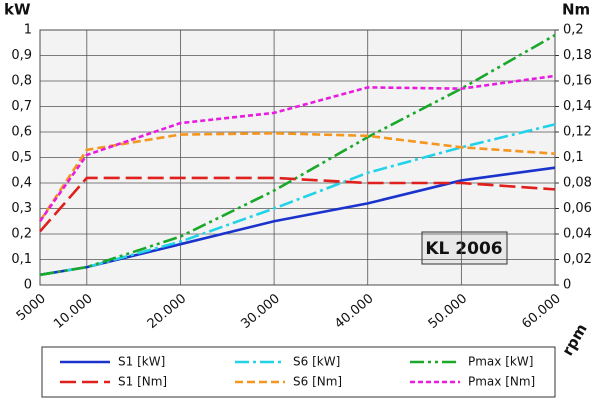 This screenshot has width=600, height=409. What do you see at coordinates (577, 55) in the screenshot?
I see `y2-tick-label: 0,18` at bounding box center [577, 55].